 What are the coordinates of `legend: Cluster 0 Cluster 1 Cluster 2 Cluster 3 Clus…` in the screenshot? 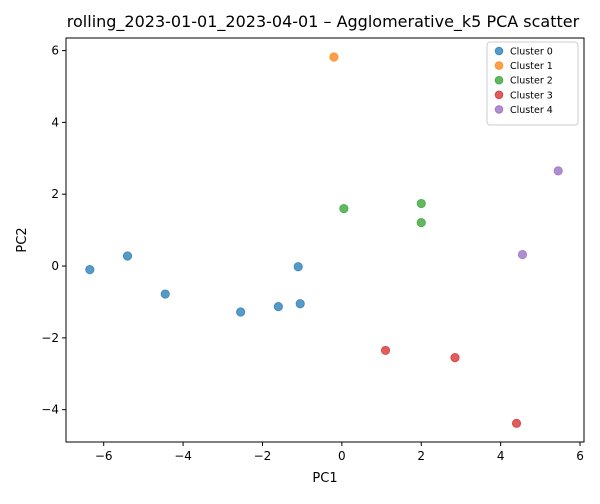 It's located at (532, 83).